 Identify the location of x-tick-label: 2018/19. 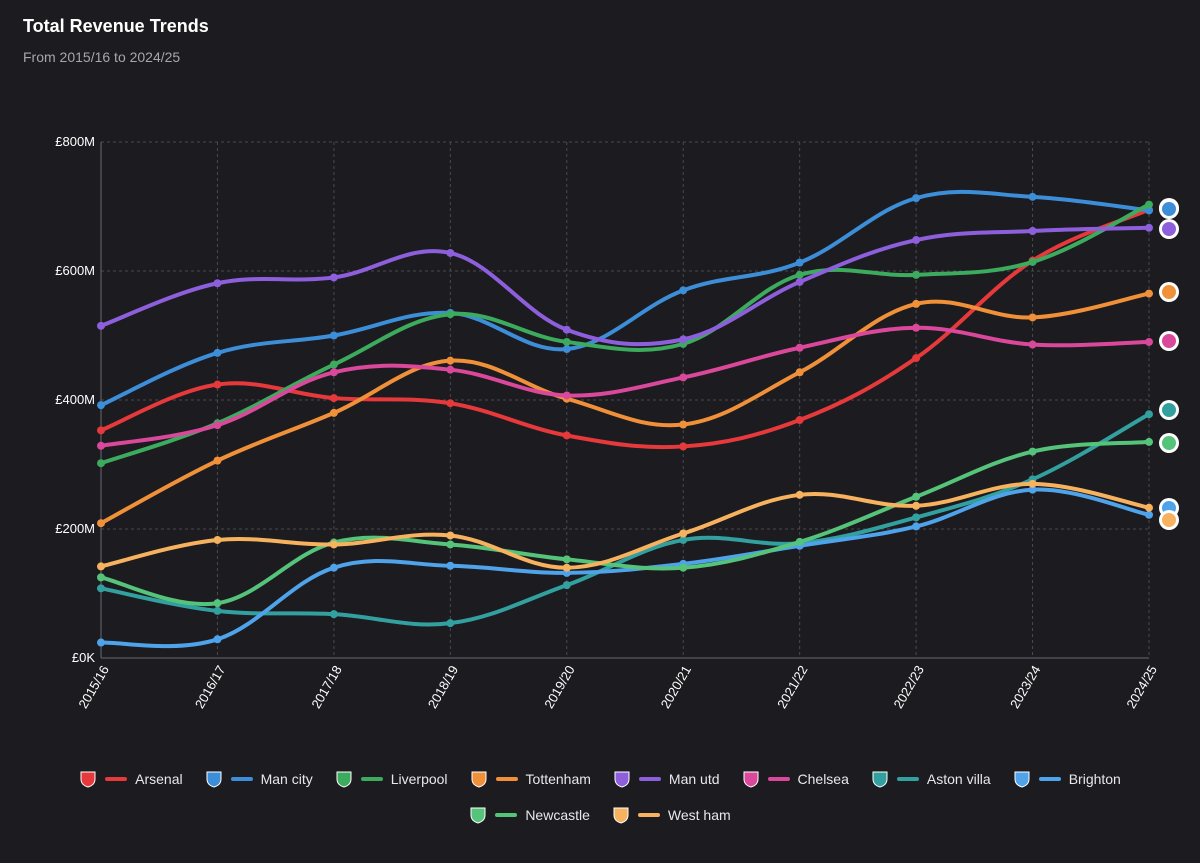
(443, 687).